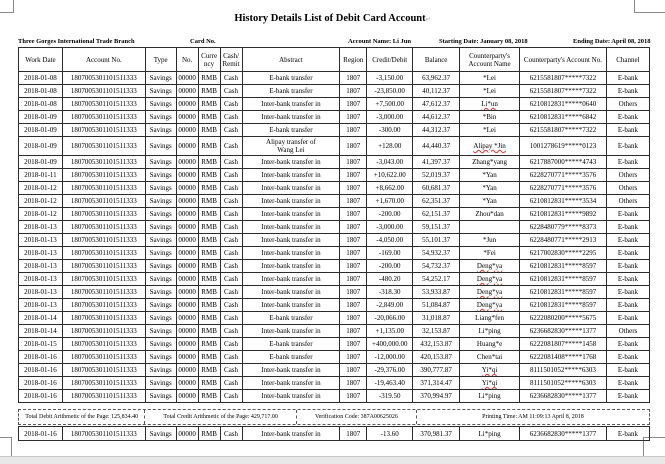 Image resolution: width=665 pixels, height=464 pixels. What do you see at coordinates (436, 344) in the screenshot?
I see `cell-balance: 432,153.87` at bounding box center [436, 344].